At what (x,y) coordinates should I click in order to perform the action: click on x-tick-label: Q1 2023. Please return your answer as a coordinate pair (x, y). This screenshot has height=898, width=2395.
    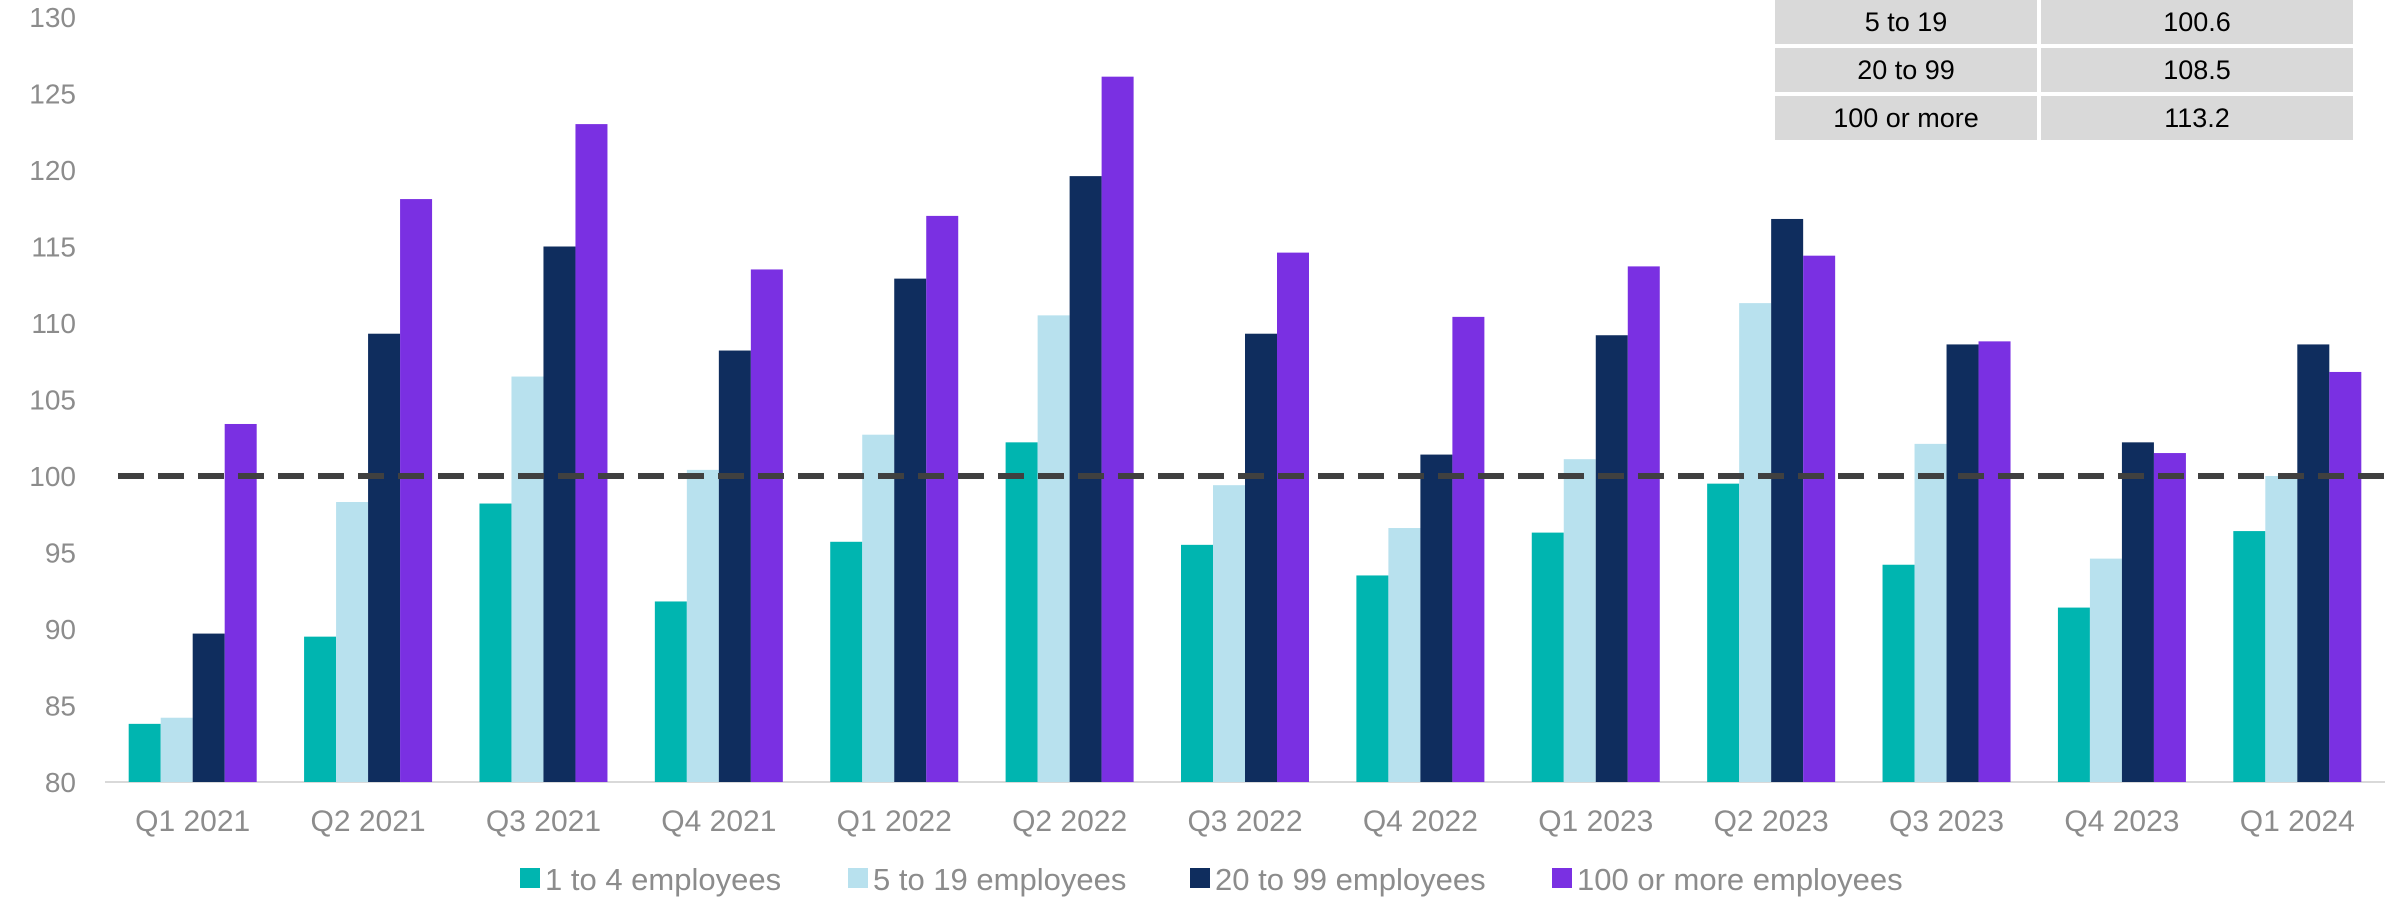
    Looking at the image, I should click on (1595, 821).